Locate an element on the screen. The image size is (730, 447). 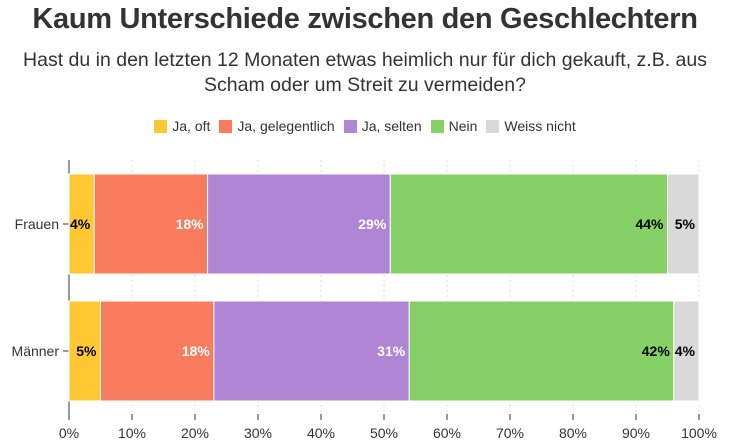
legend-item: Nein is located at coordinates (454, 126).